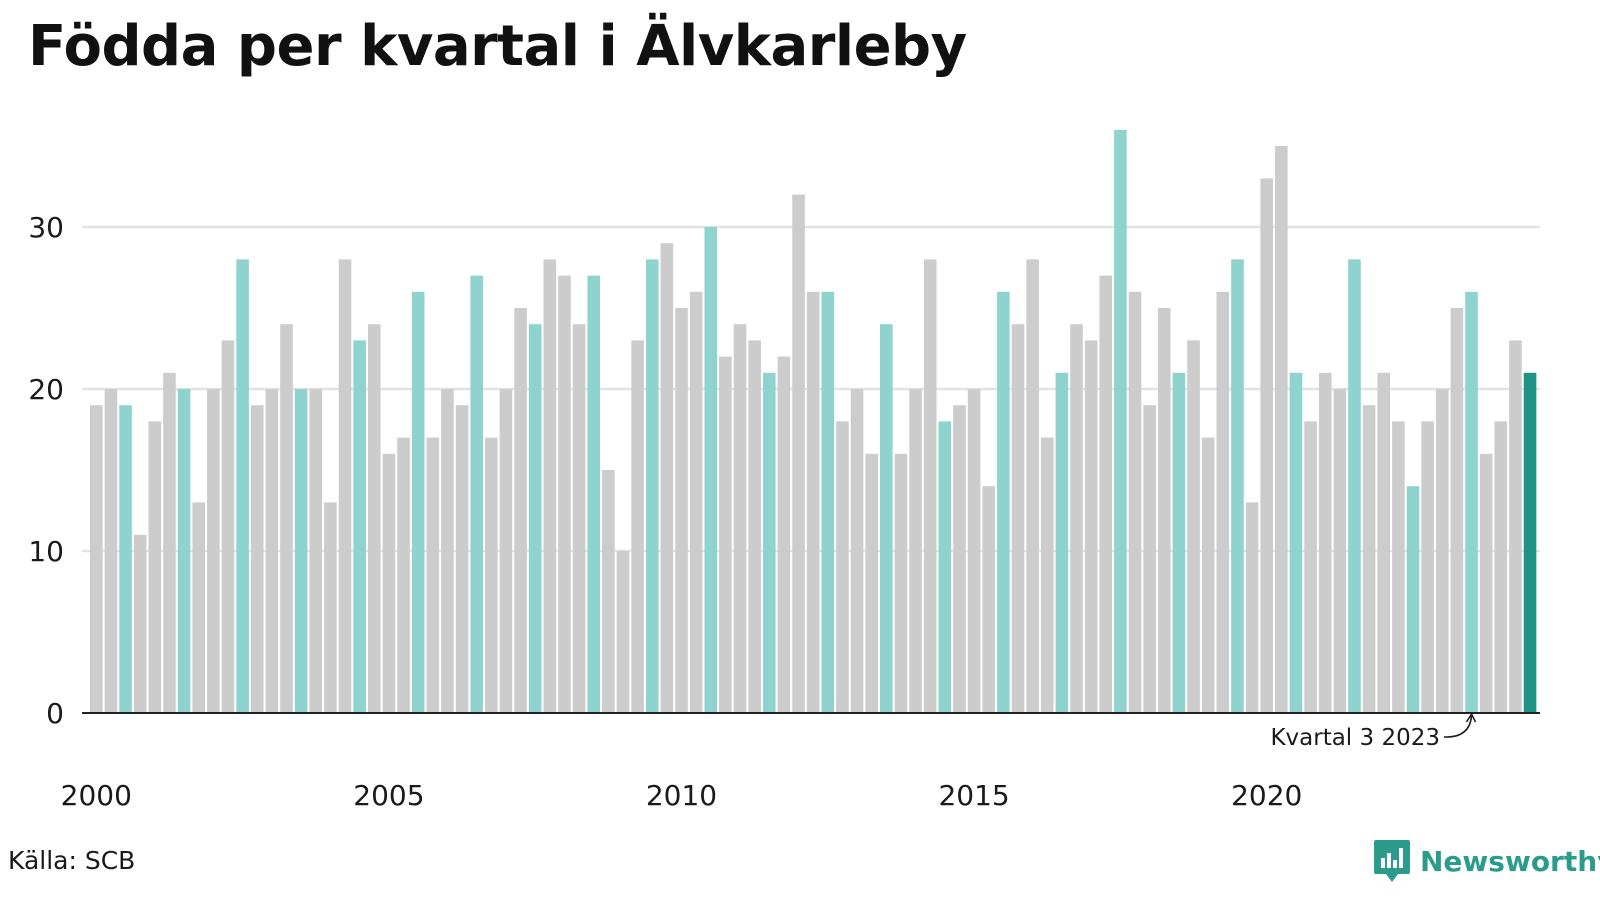 Image resolution: width=1600 pixels, height=900 pixels. I want to click on y-axis-tick-labels: 0 10 20 30, so click(46, 470).